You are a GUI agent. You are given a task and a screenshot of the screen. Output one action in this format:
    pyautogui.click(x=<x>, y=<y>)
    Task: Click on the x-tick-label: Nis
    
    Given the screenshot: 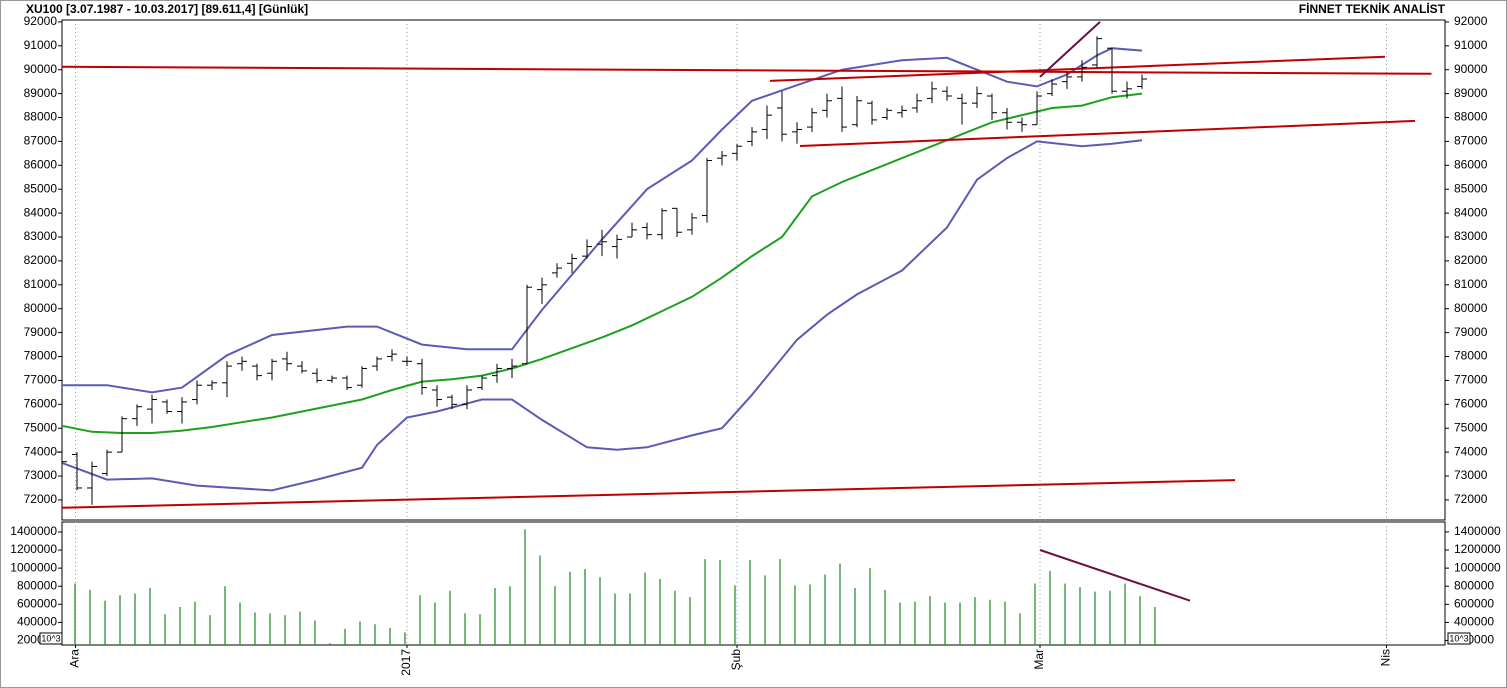 What is the action you would take?
    pyautogui.click(x=1386, y=657)
    